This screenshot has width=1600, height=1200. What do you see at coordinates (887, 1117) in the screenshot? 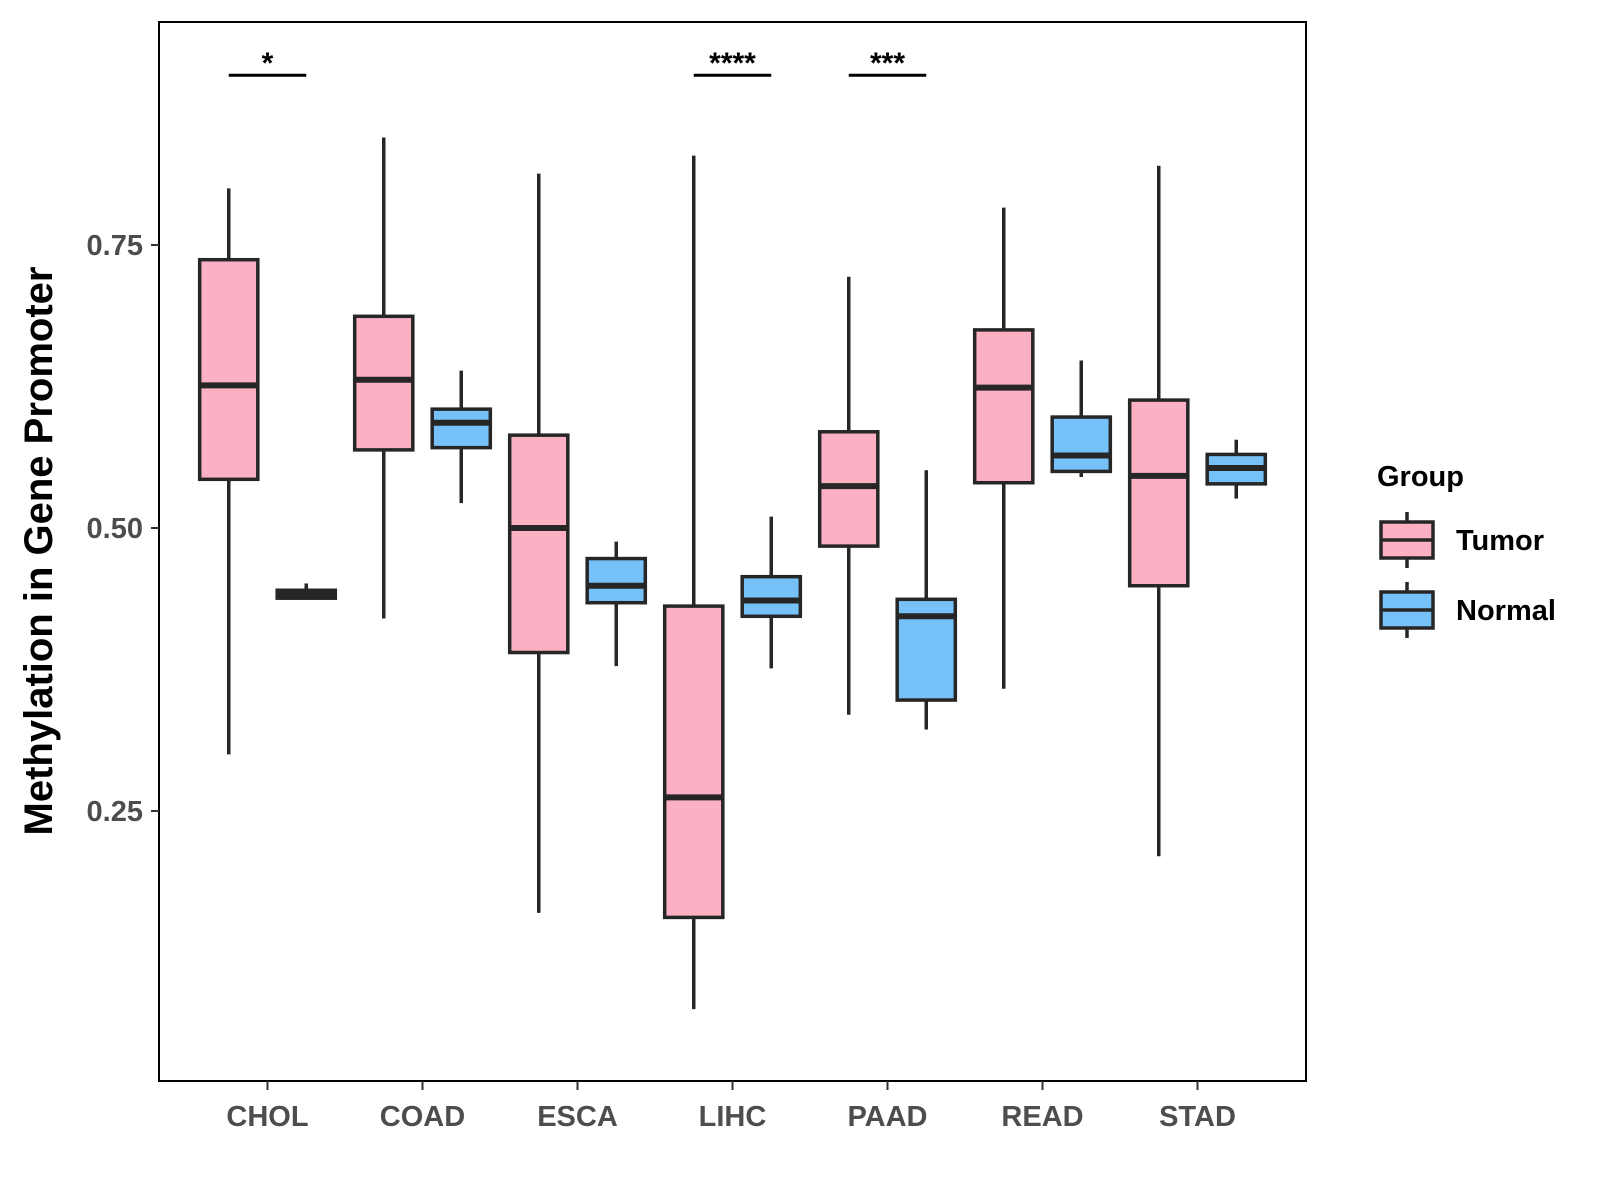
I see `x-tick-label: PAAD` at bounding box center [887, 1117].